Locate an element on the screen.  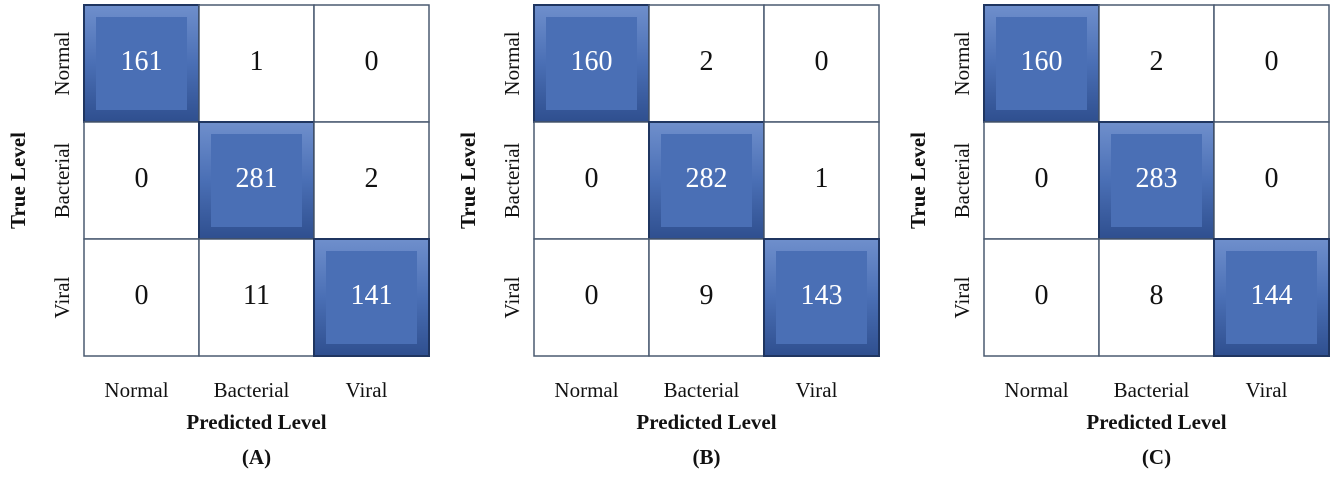
cell-value: 11 is located at coordinates (256, 295).